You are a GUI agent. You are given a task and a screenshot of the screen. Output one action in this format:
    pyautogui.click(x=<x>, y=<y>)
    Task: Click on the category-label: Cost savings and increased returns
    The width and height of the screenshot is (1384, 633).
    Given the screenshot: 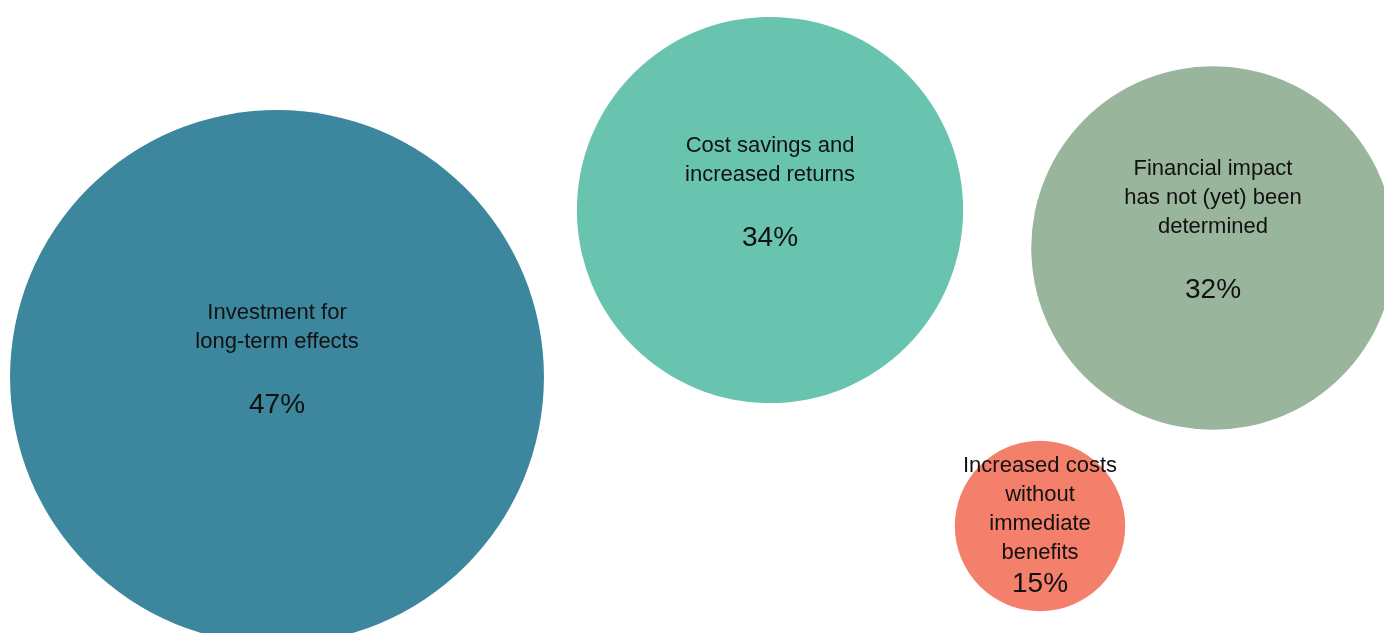 What is the action you would take?
    pyautogui.click(x=770, y=158)
    